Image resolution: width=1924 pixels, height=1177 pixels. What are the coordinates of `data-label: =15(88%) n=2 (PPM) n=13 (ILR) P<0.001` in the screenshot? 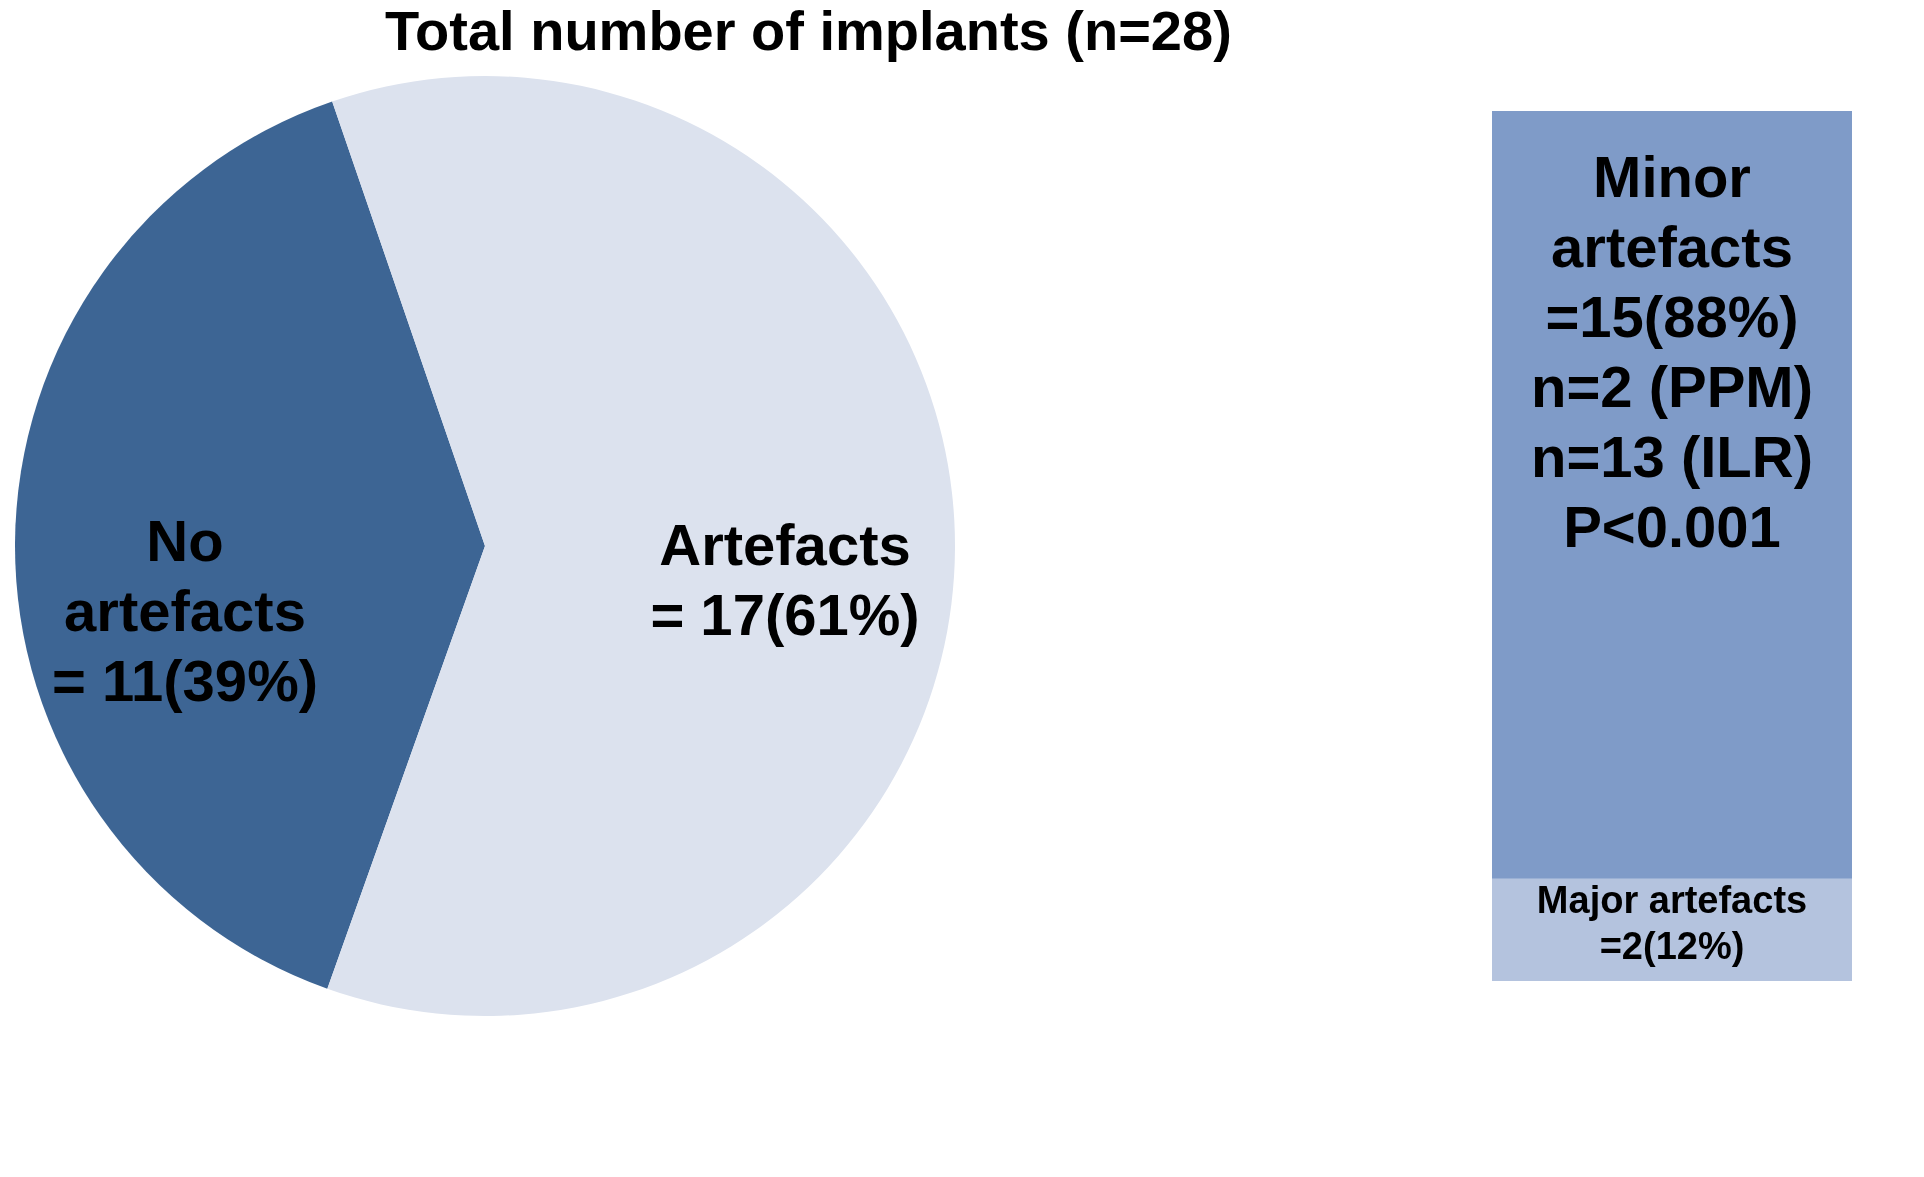 It's located at (1672, 421).